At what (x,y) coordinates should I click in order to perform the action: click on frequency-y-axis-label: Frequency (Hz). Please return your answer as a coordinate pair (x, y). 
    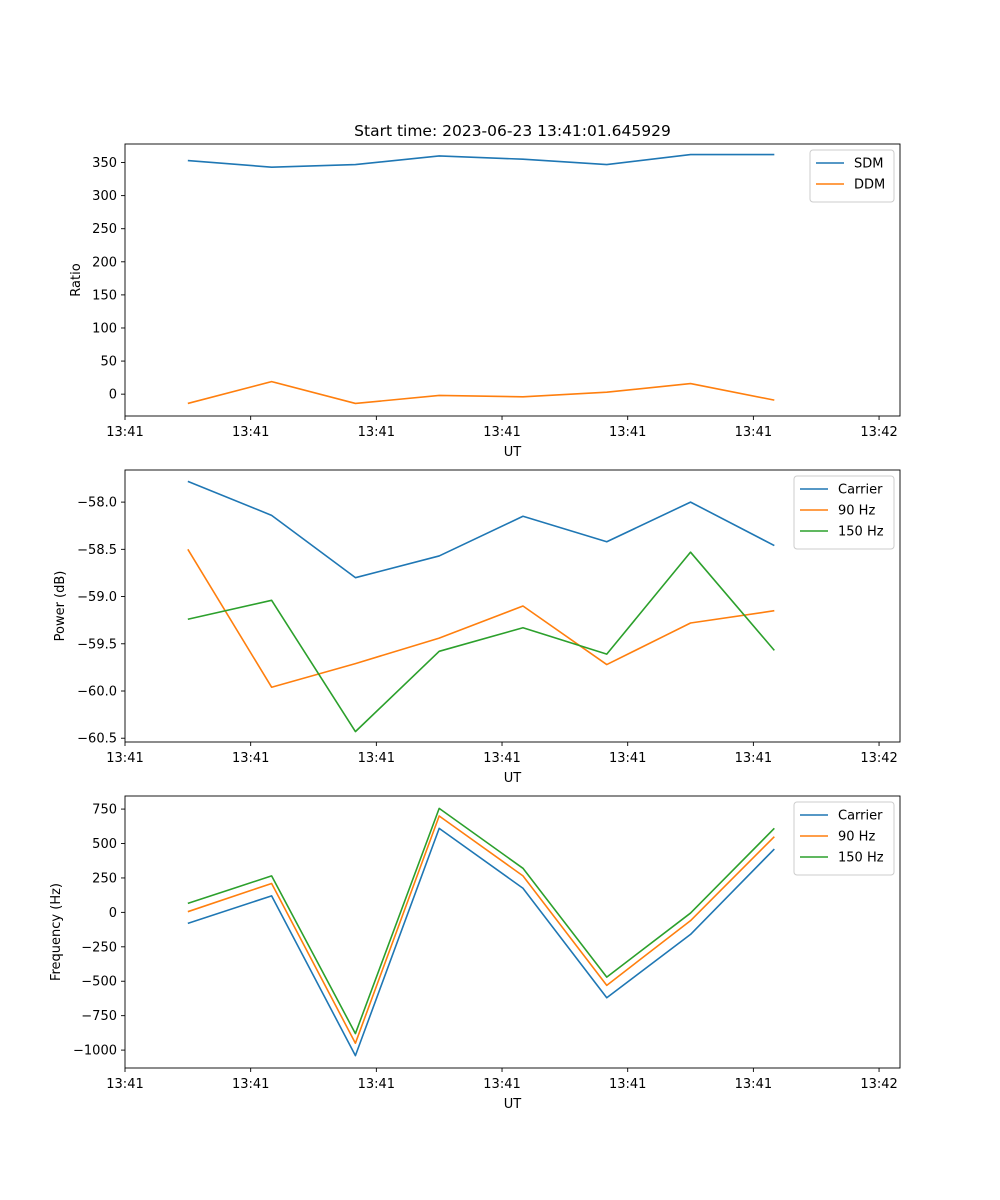
    Looking at the image, I should click on (56, 932).